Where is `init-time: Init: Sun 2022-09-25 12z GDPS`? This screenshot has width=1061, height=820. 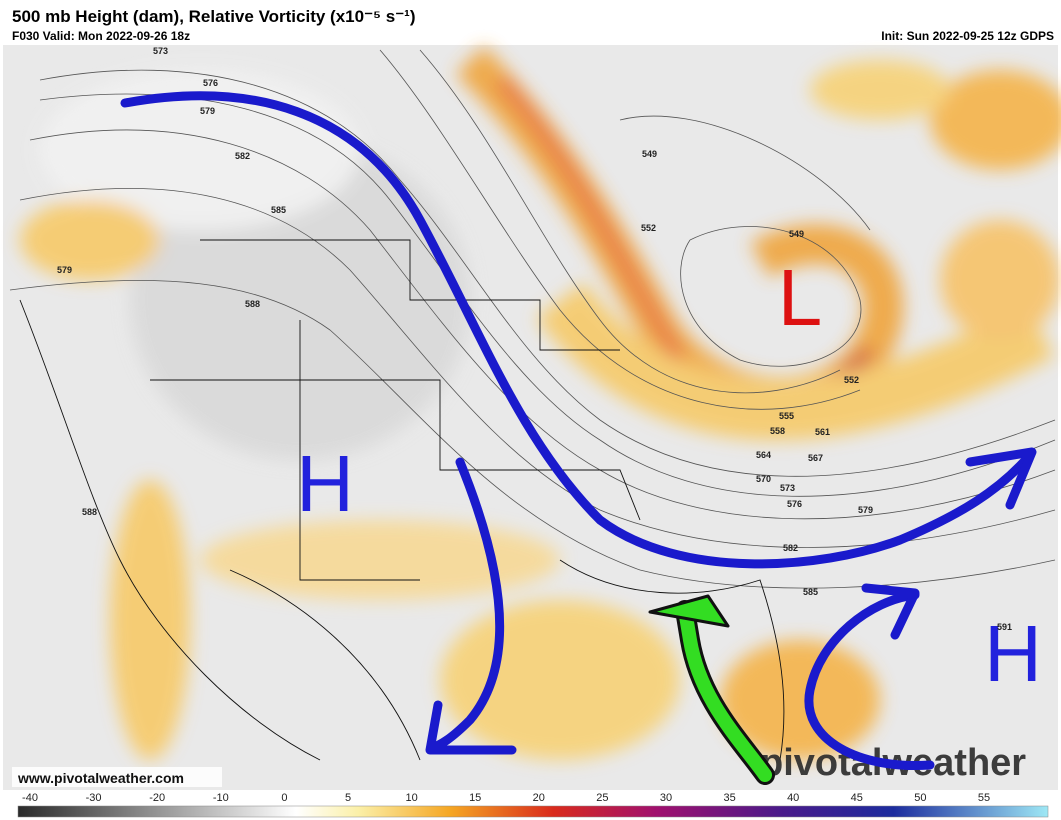 init-time: Init: Sun 2022-09-25 12z GDPS is located at coordinates (967, 36).